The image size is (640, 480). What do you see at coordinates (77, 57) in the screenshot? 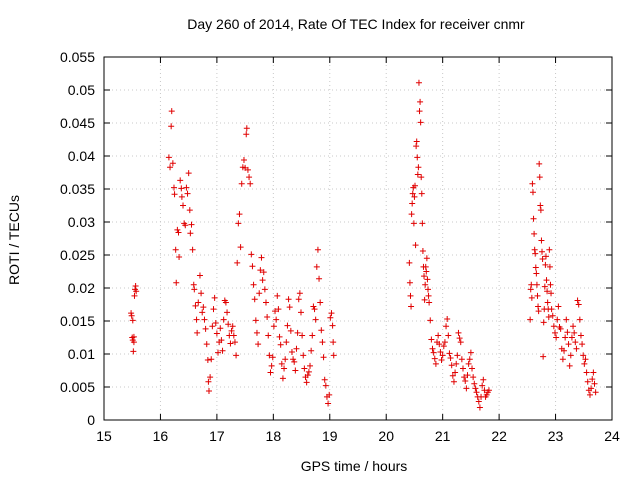
I see `y-tick-label: 0.055` at bounding box center [77, 57].